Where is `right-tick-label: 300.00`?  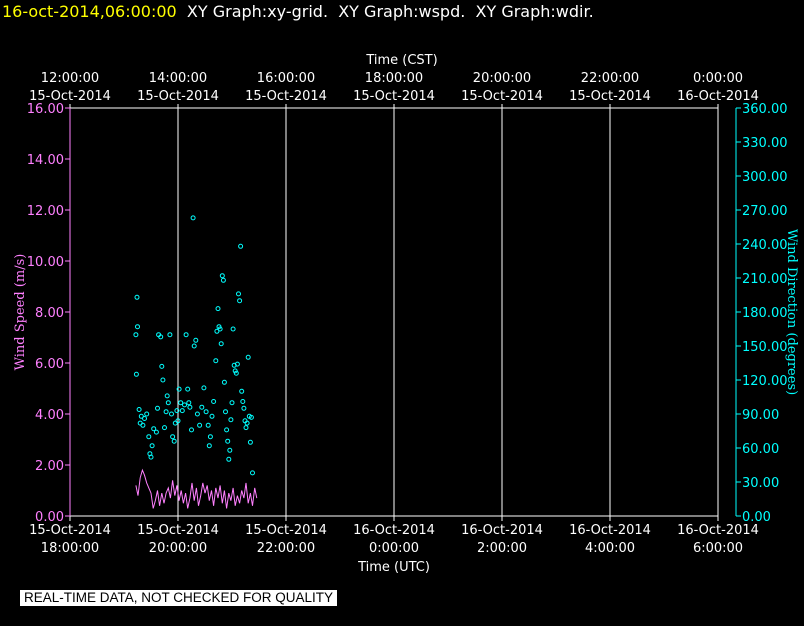
right-tick-label: 300.00 is located at coordinates (765, 177).